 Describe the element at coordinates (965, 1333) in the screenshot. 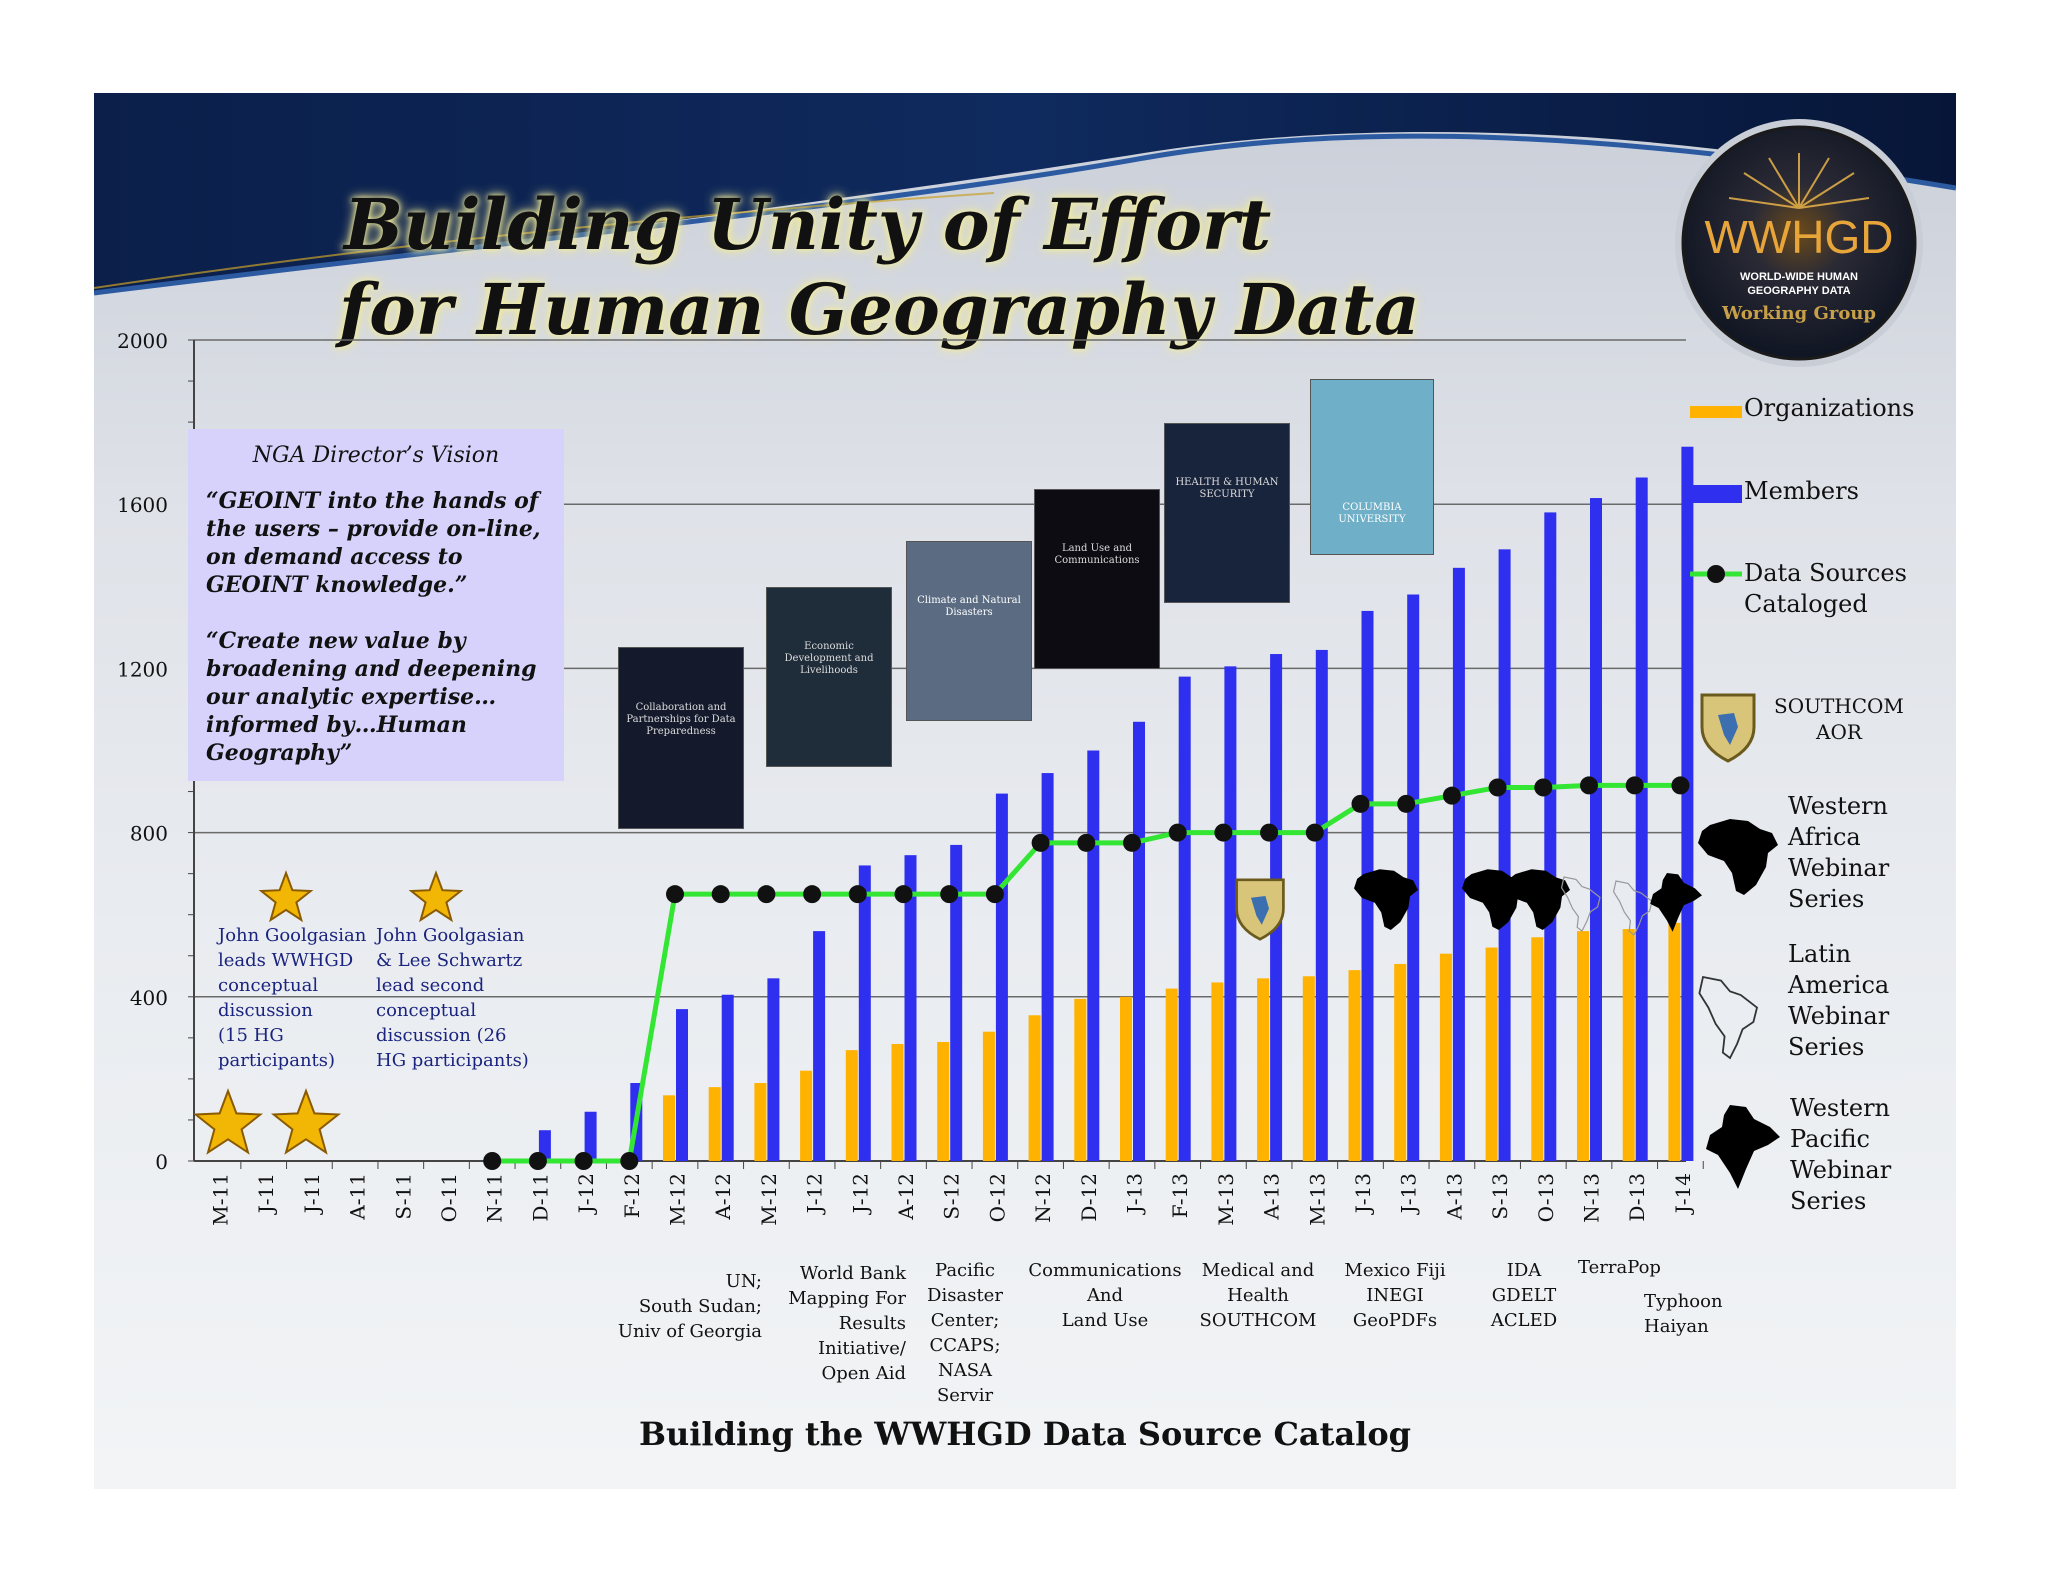

I see `event-note-pacific-disaster: Pacific Disaster Center; CCAPS; NASA Servir` at that location.